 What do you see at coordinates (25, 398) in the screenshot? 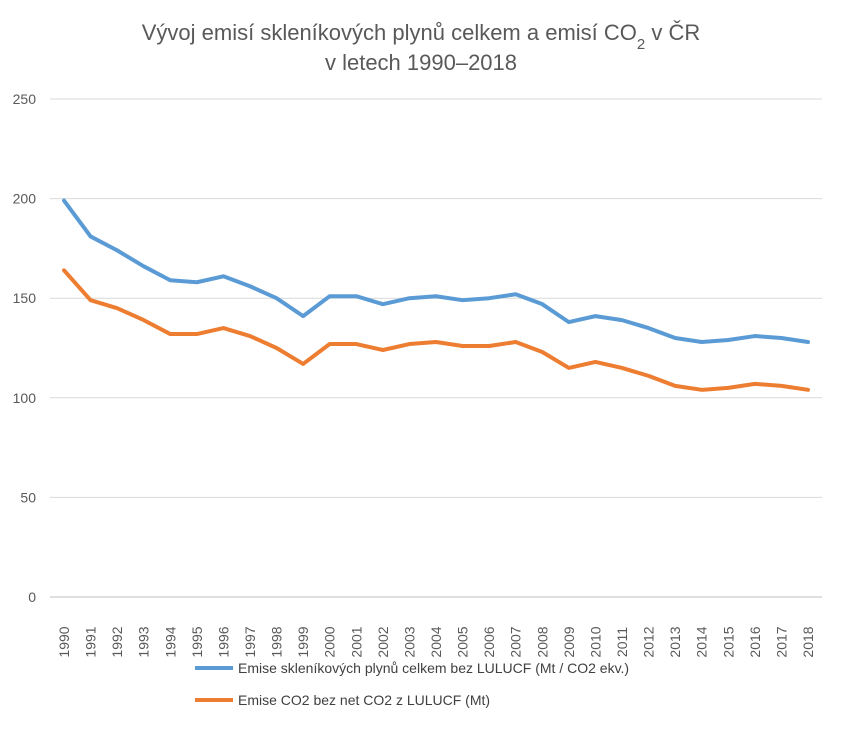
I see `y-tick-label-100: 100` at bounding box center [25, 398].